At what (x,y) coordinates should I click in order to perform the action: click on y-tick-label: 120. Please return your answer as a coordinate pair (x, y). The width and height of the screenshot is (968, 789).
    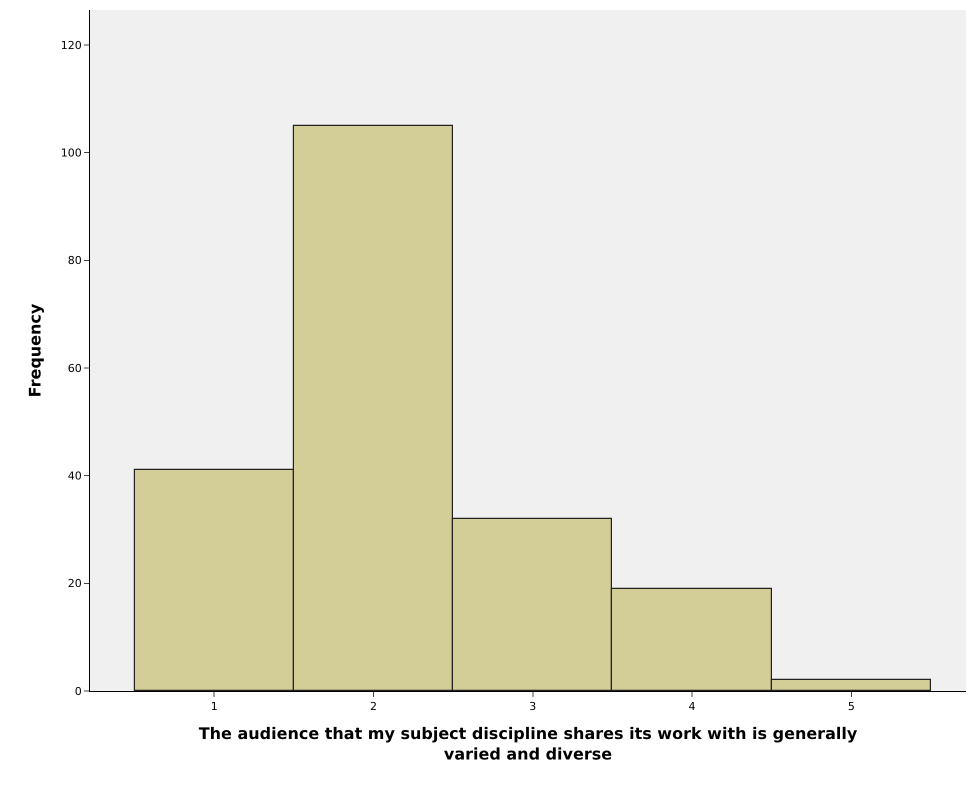
    Looking at the image, I should click on (71, 45).